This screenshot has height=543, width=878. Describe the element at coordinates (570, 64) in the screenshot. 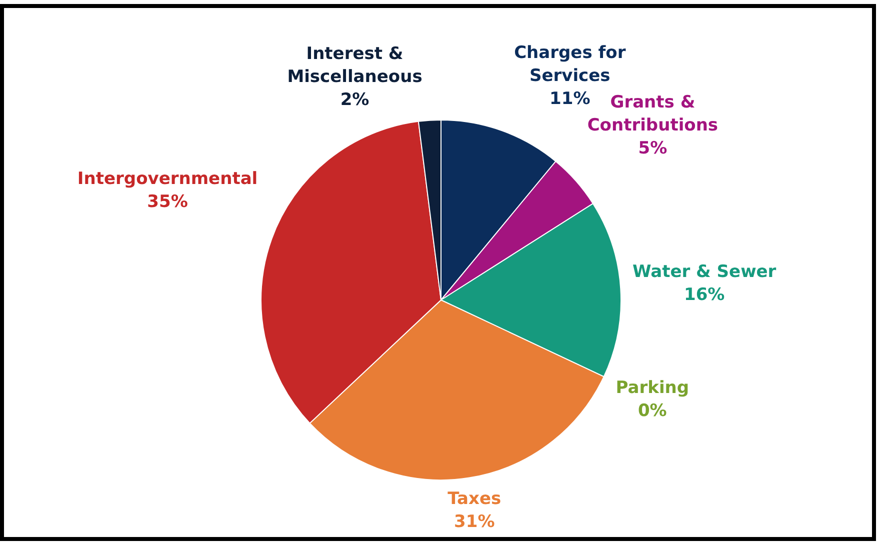

I see `slice-label: Charges for Services` at that location.